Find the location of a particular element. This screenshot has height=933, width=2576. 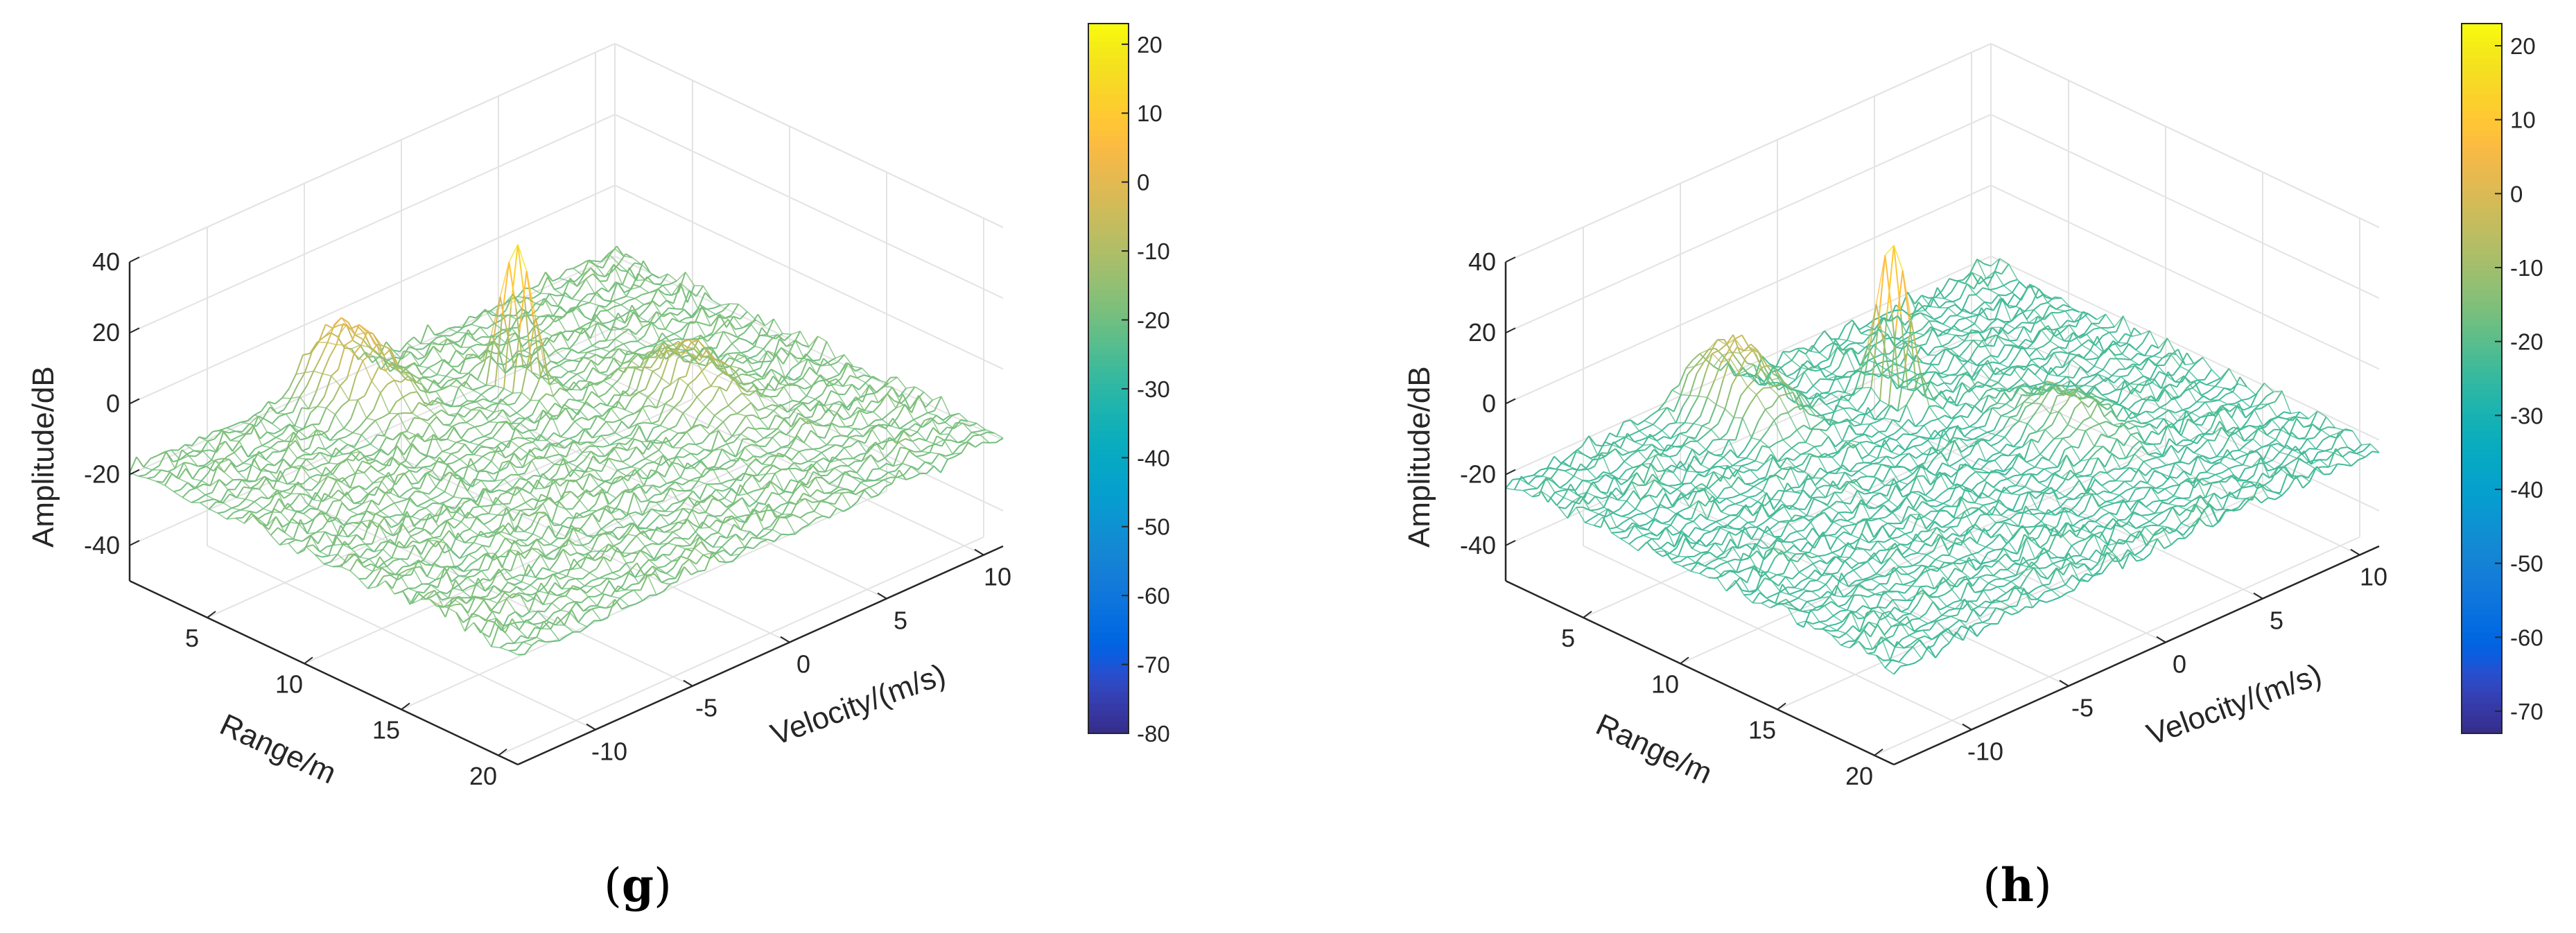

x-tick-label: 15 is located at coordinates (386, 730).